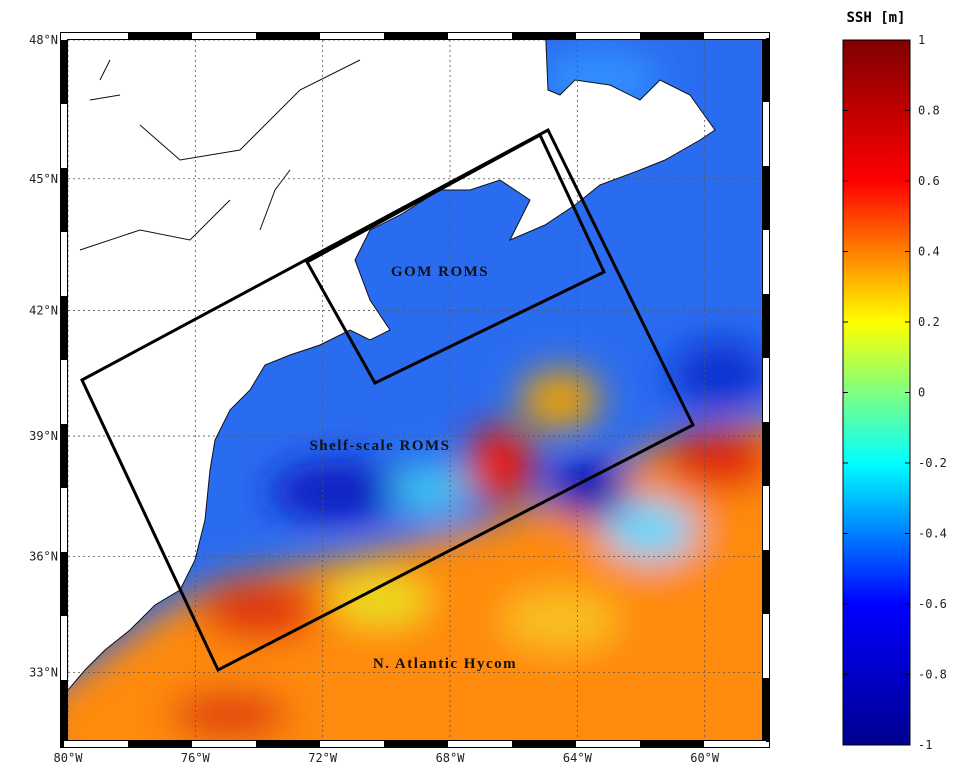 This screenshot has height=775, width=975. Describe the element at coordinates (705, 758) in the screenshot. I see `x-tick-label: 60°W` at that location.